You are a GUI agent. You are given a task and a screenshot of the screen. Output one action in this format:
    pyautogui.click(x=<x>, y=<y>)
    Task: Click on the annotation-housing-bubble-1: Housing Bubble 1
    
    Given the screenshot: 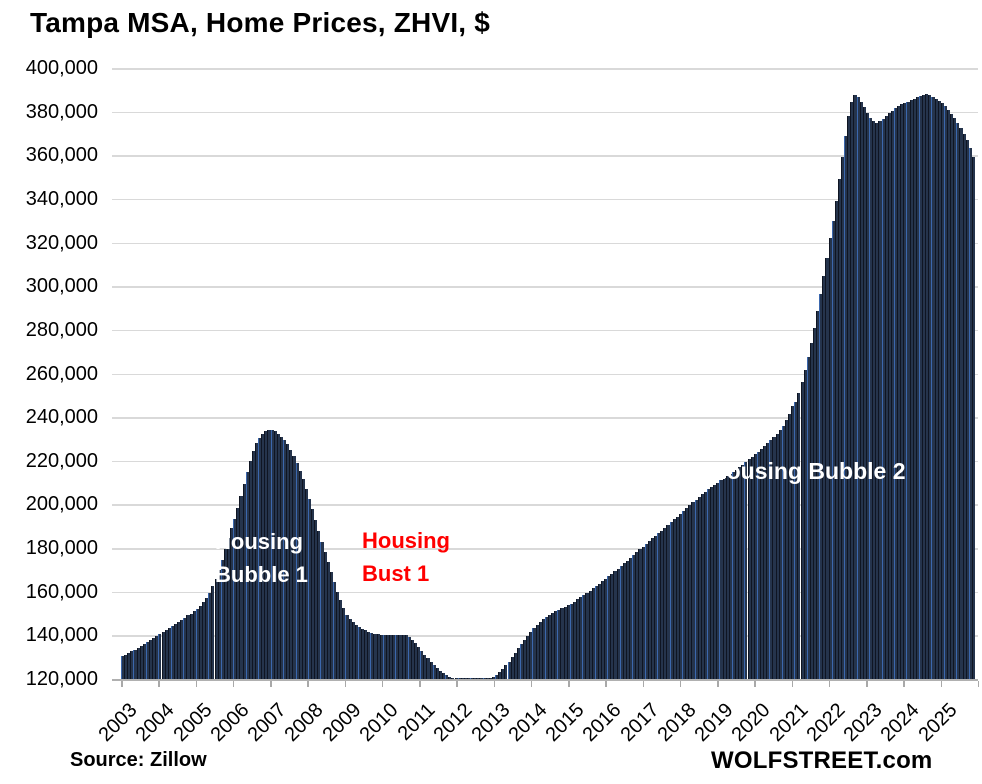 What is the action you would take?
    pyautogui.click(x=261, y=558)
    